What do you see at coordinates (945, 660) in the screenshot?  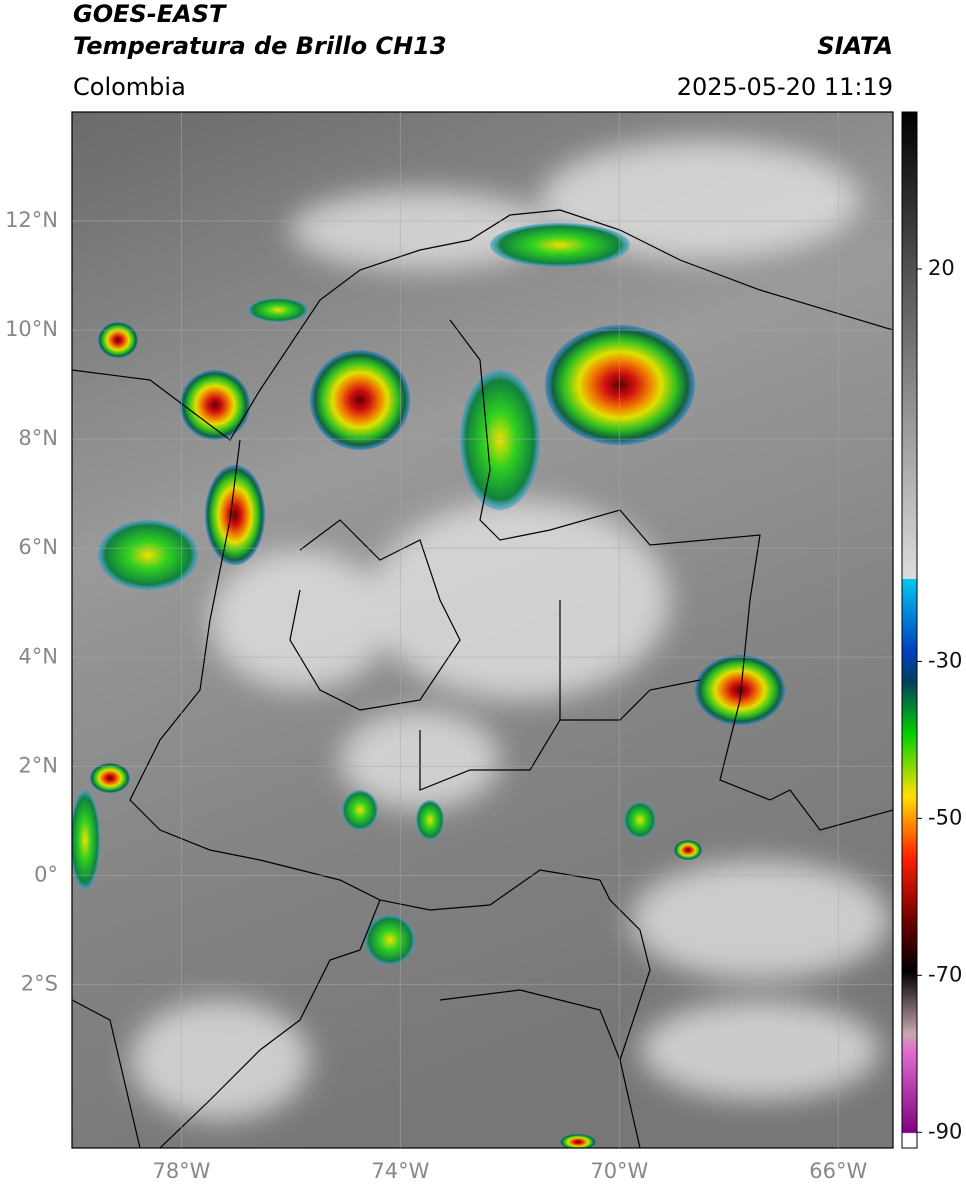 I see `colorbar-tick-label: -30` at bounding box center [945, 660].